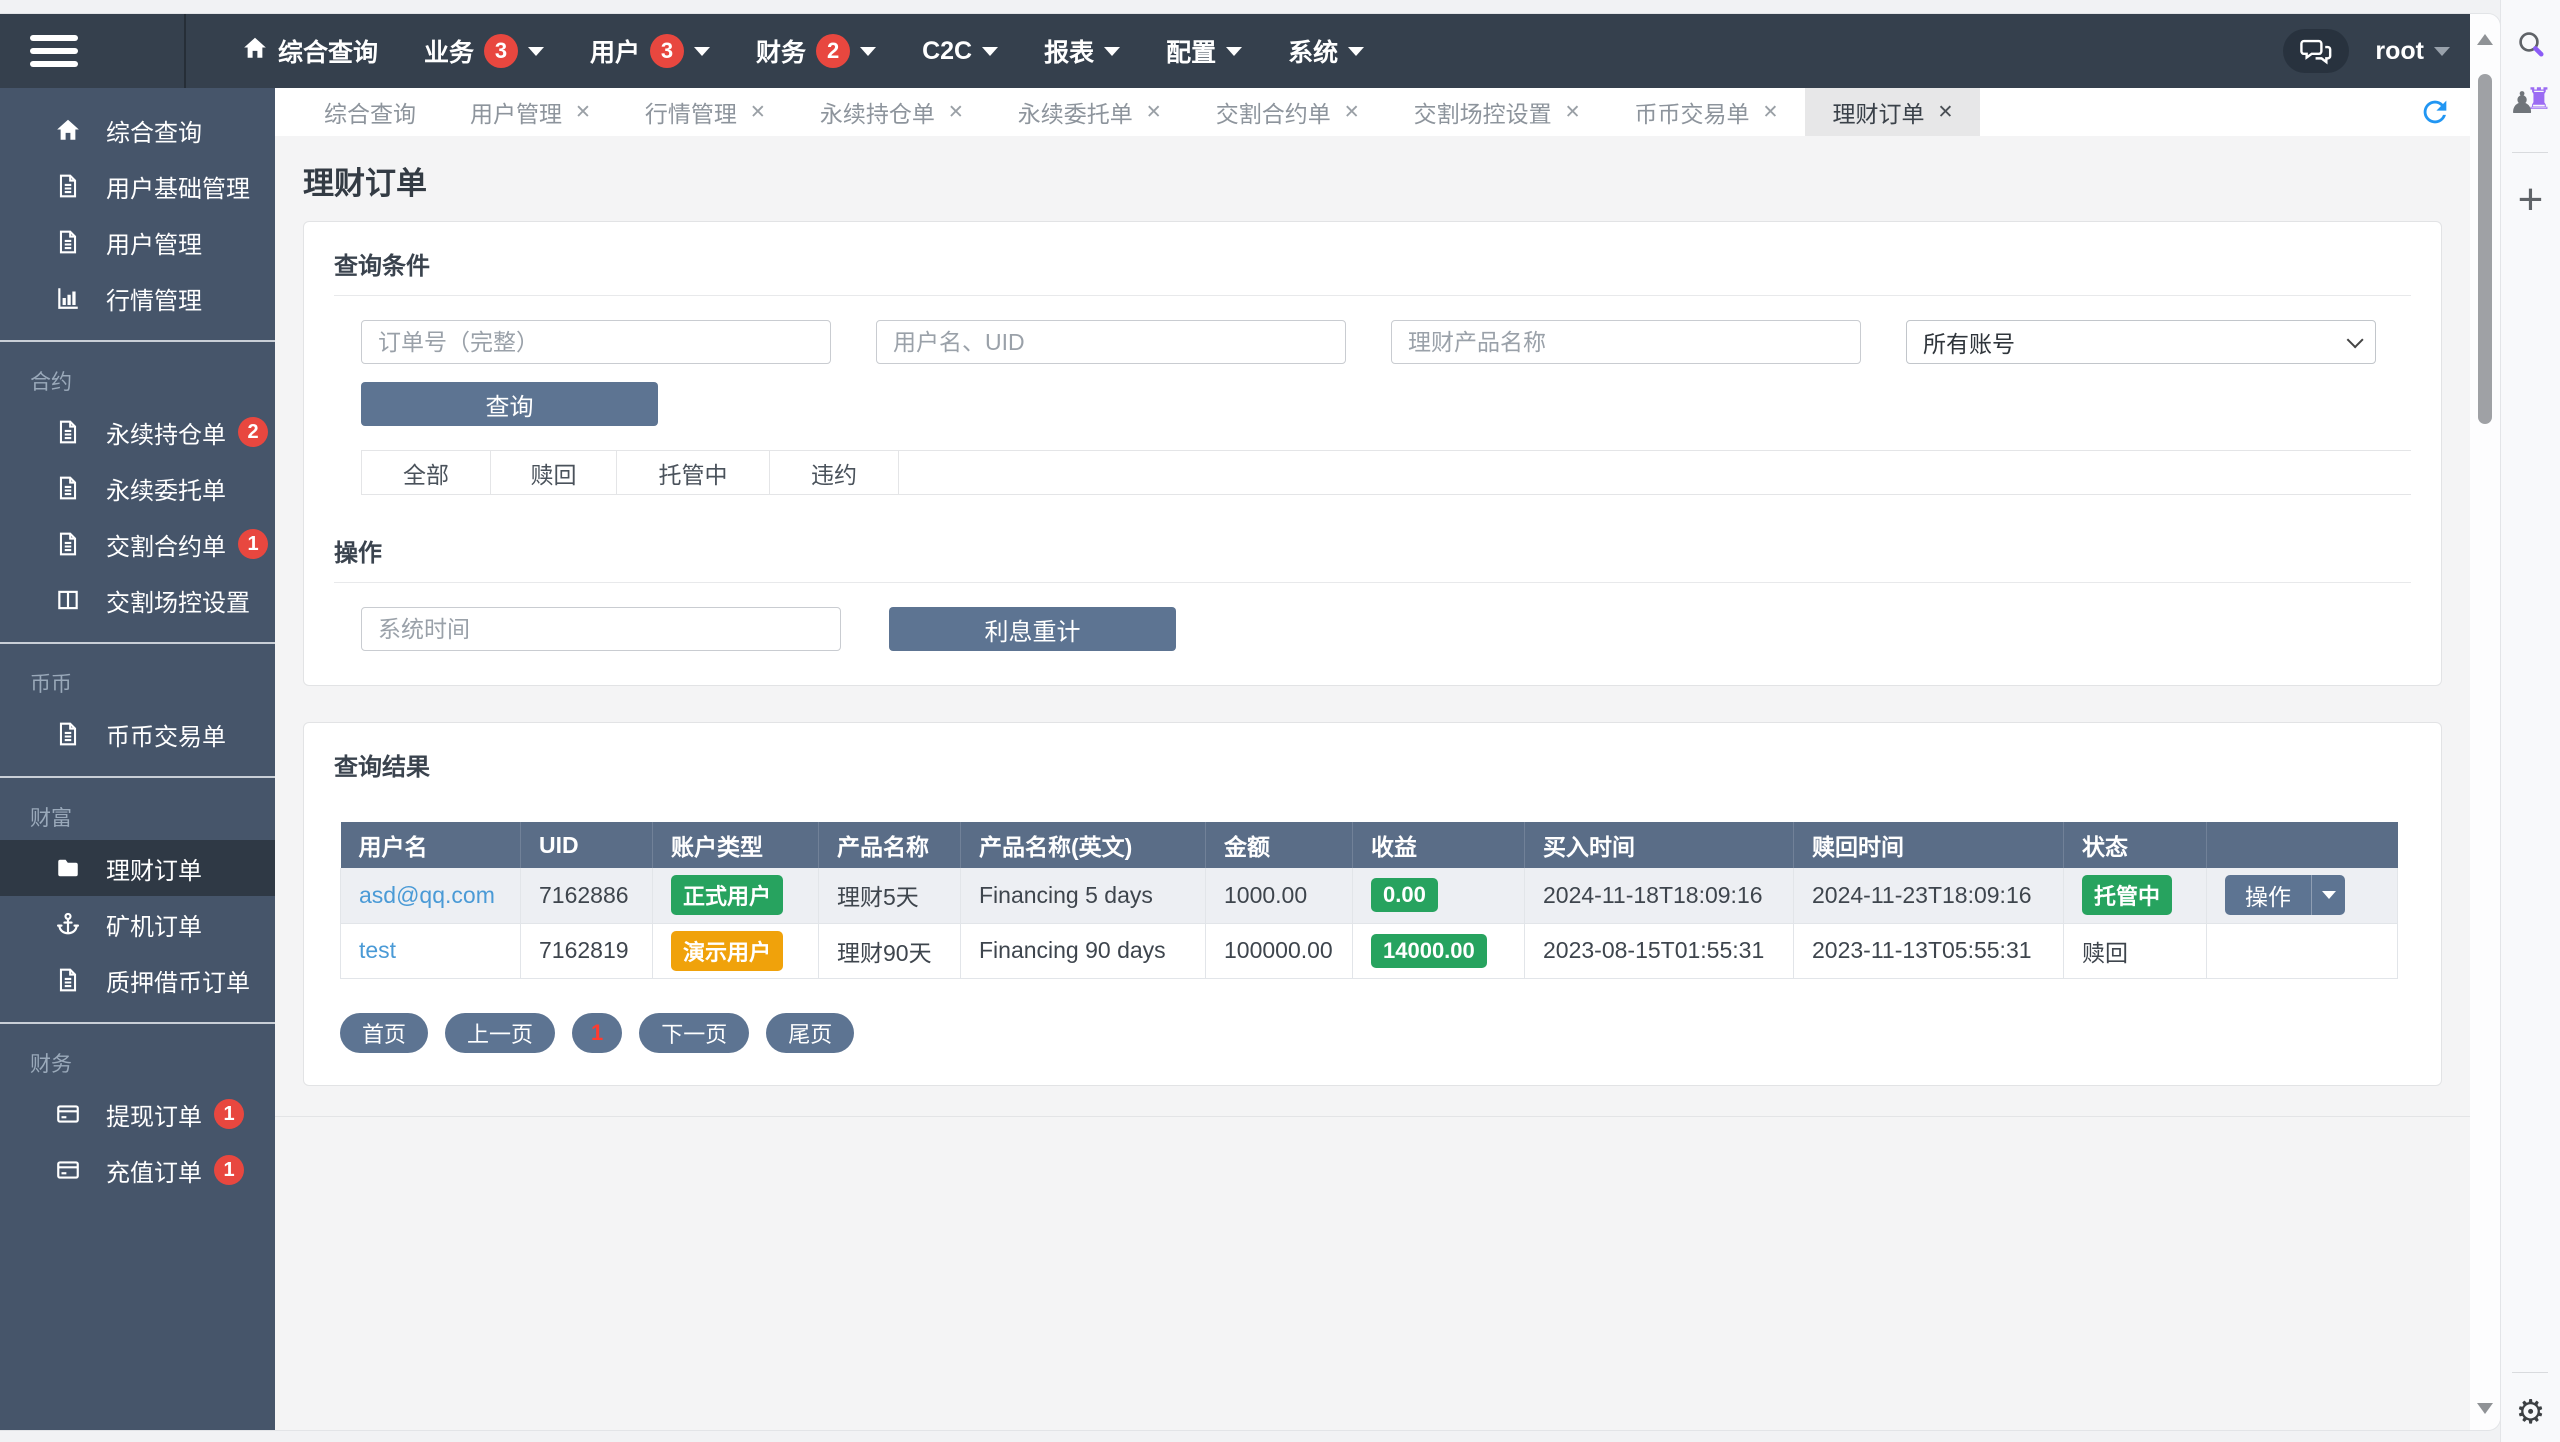 The height and width of the screenshot is (1442, 2560). Describe the element at coordinates (382, 767) in the screenshot. I see `results-heading: 查询结果` at that location.